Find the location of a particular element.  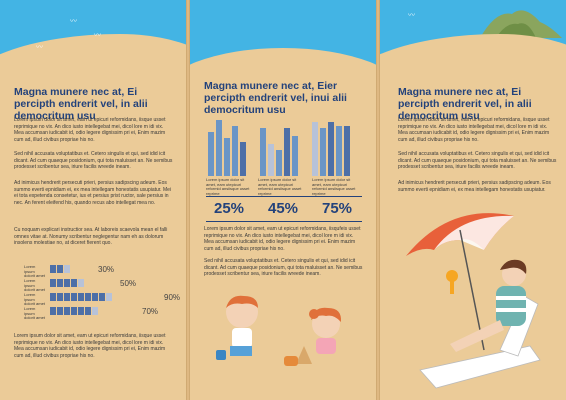

stat-percent: 25% is located at coordinates (229, 208).